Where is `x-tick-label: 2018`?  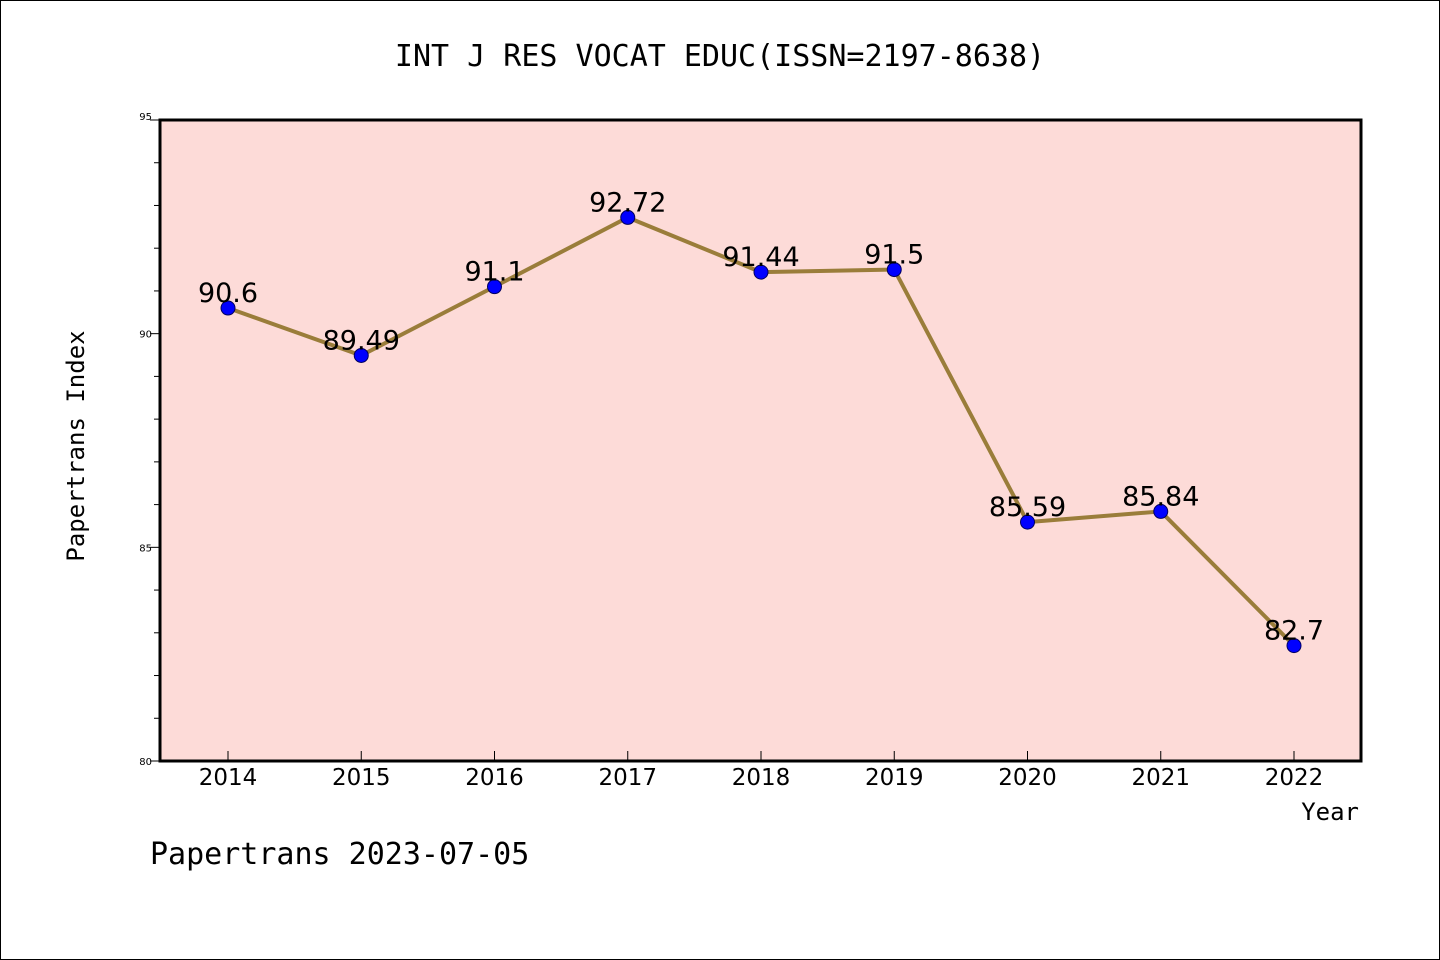
x-tick-label: 2018 is located at coordinates (761, 778).